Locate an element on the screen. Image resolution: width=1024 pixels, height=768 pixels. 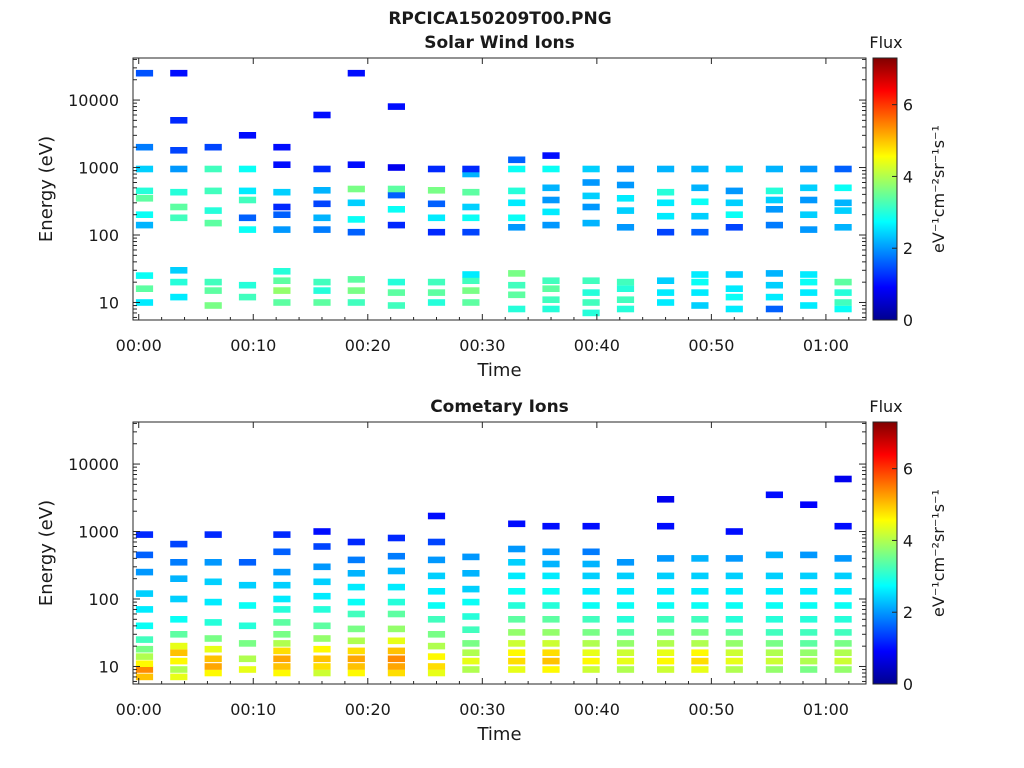
x-axis-label: Time is located at coordinates (498, 370).